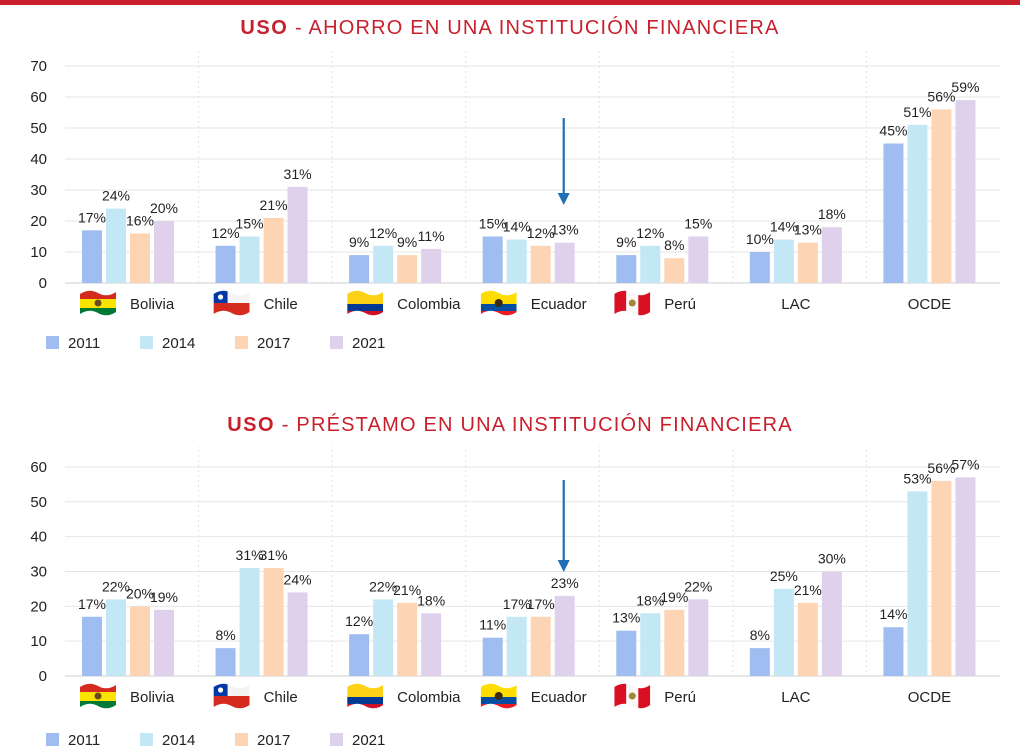 This screenshot has height=754, width=1020. Describe the element at coordinates (84, 343) in the screenshot. I see `legend-label: 2011` at that location.